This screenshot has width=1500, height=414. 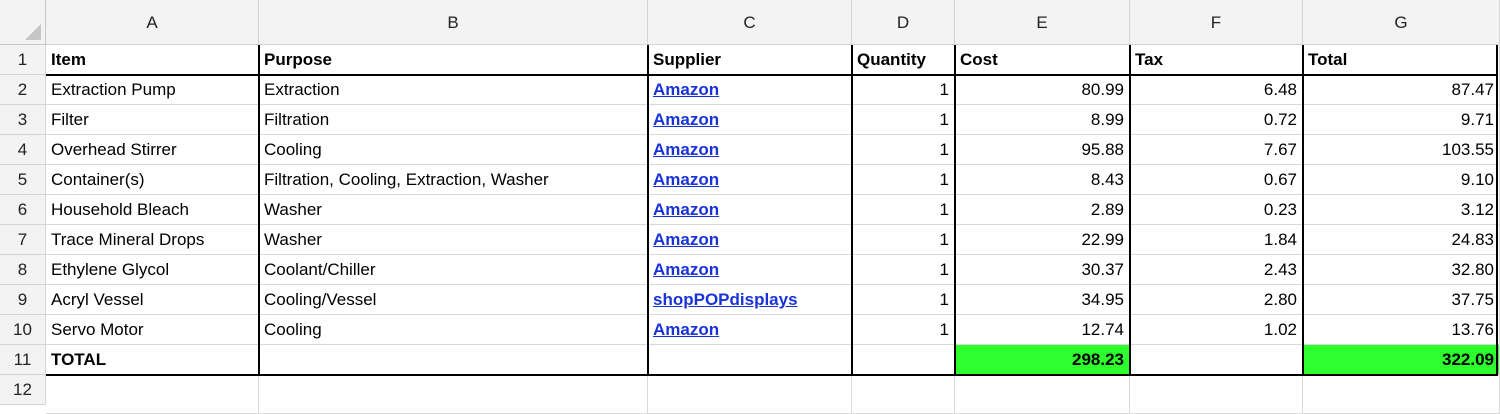 What do you see at coordinates (750, 394) in the screenshot?
I see `cell-c12-empty` at bounding box center [750, 394].